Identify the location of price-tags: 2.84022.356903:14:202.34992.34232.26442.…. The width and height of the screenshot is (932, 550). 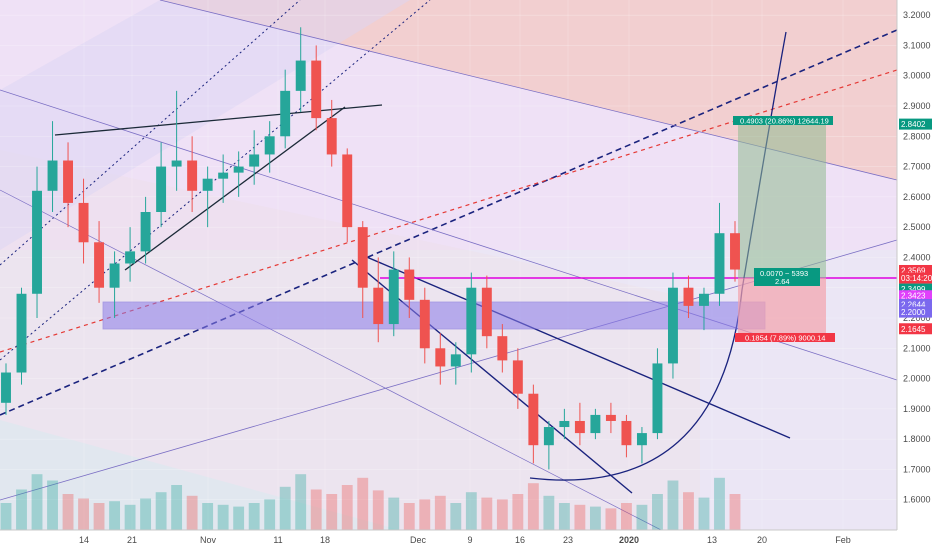
(915, 226).